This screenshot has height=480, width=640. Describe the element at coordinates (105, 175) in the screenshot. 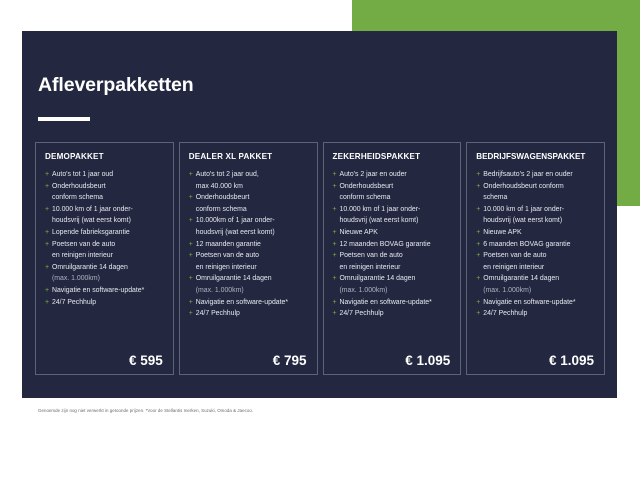

I see `feature-item: + Auto's tot 1 jaar oud` at that location.